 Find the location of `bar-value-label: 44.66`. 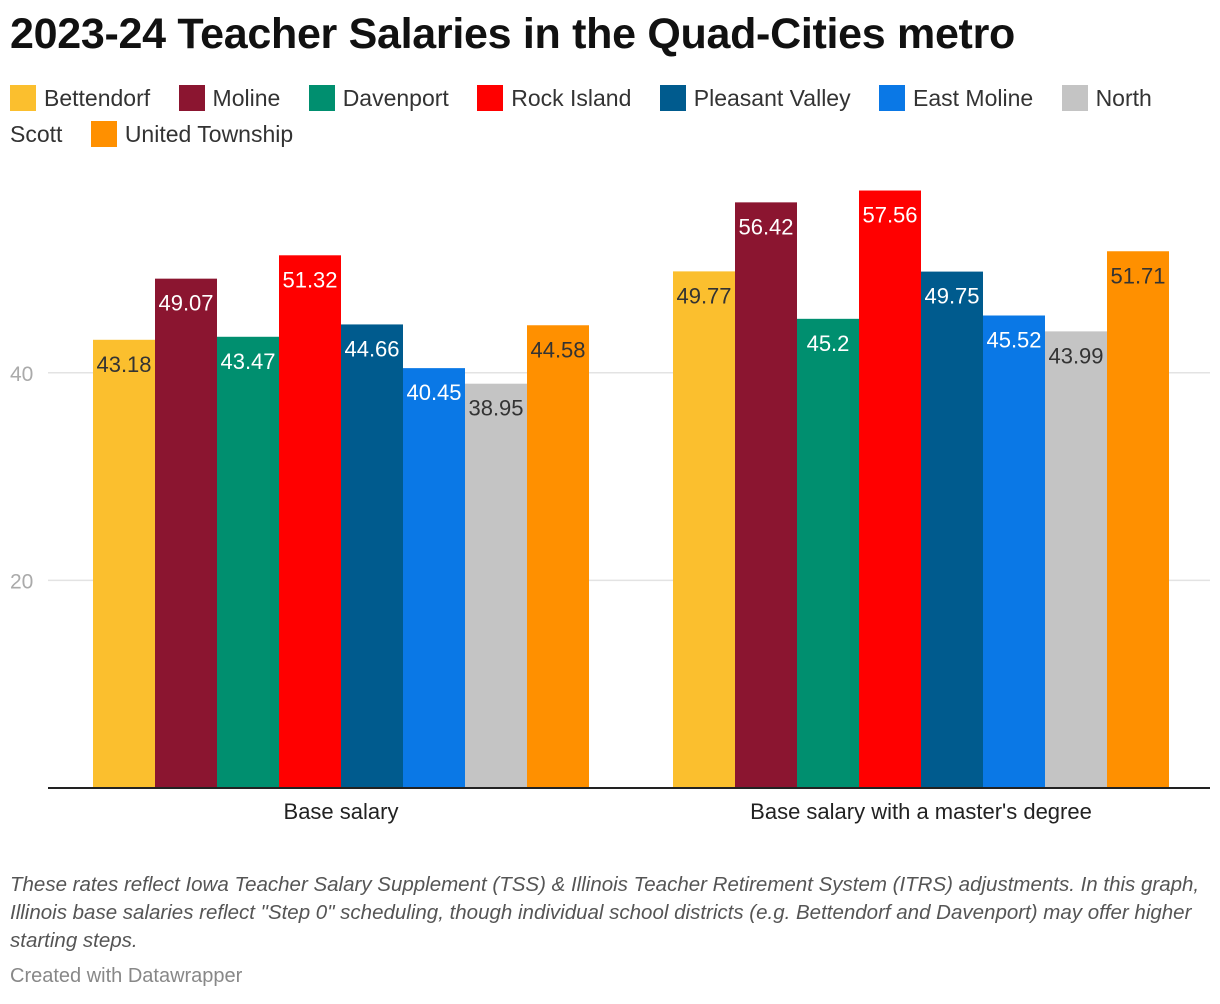

bar-value-label: 44.66 is located at coordinates (371, 348).